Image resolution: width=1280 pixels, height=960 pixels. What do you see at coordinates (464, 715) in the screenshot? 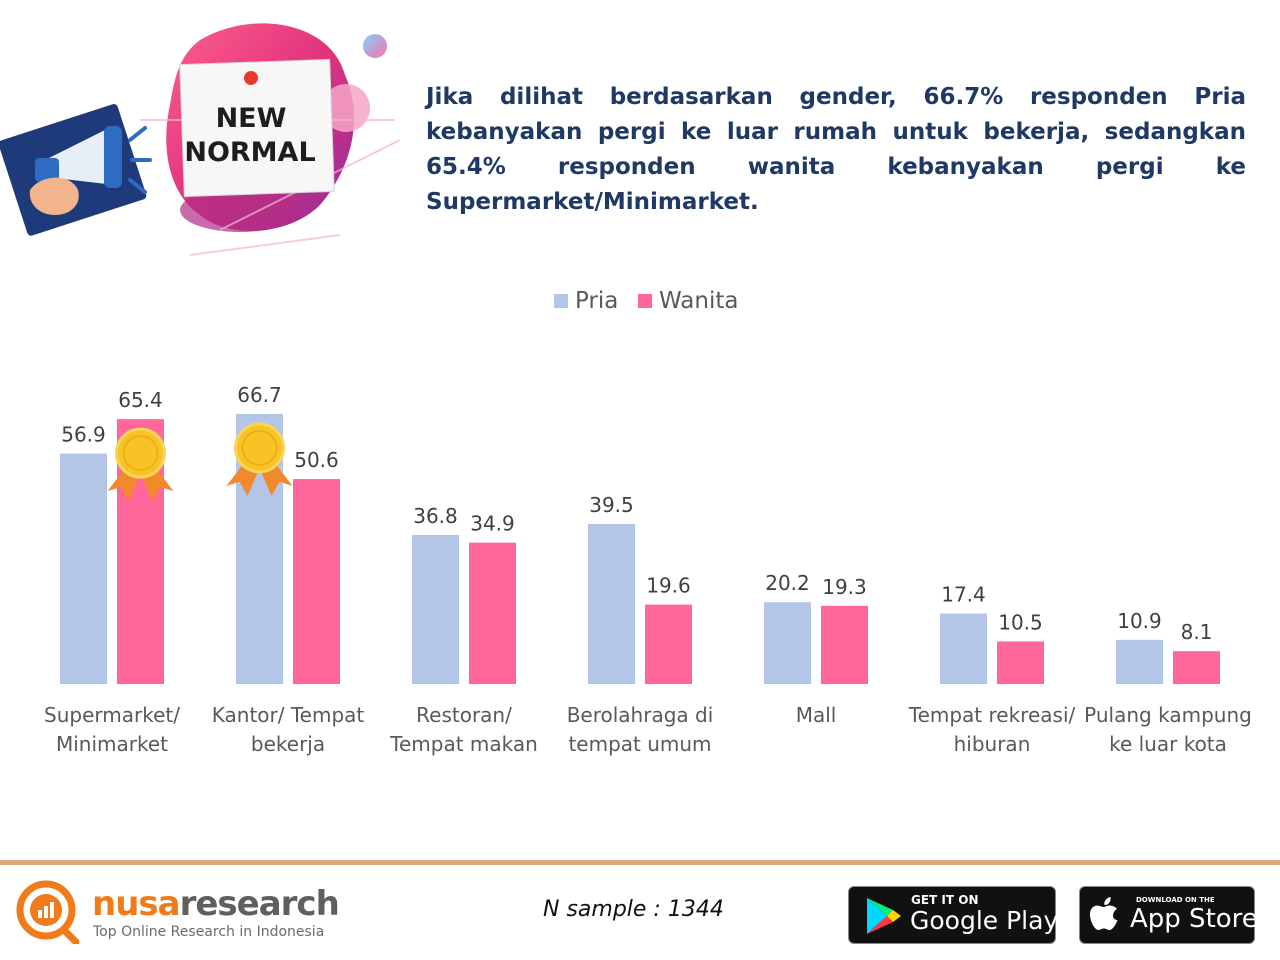
I see `category-label-2-0: Restoran/` at bounding box center [464, 715].